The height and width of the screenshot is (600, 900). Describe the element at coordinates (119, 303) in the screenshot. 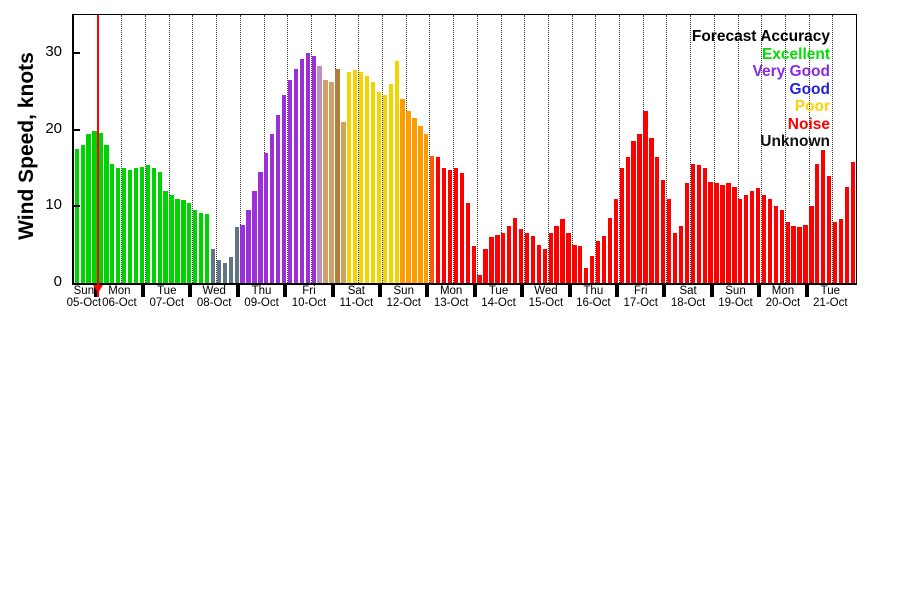

I see `day-date: 06-Oct` at that location.